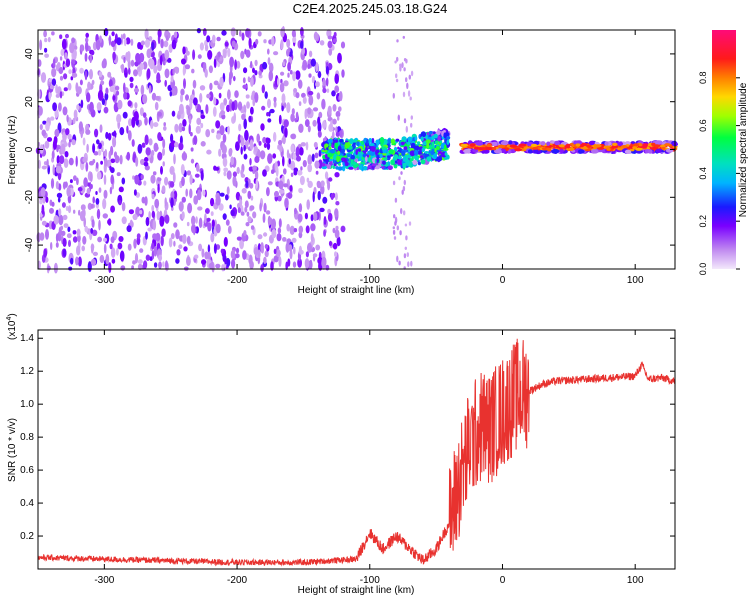 The height and width of the screenshot is (600, 750). Describe the element at coordinates (237, 280) in the screenshot. I see `x-tick-label: -200` at that location.